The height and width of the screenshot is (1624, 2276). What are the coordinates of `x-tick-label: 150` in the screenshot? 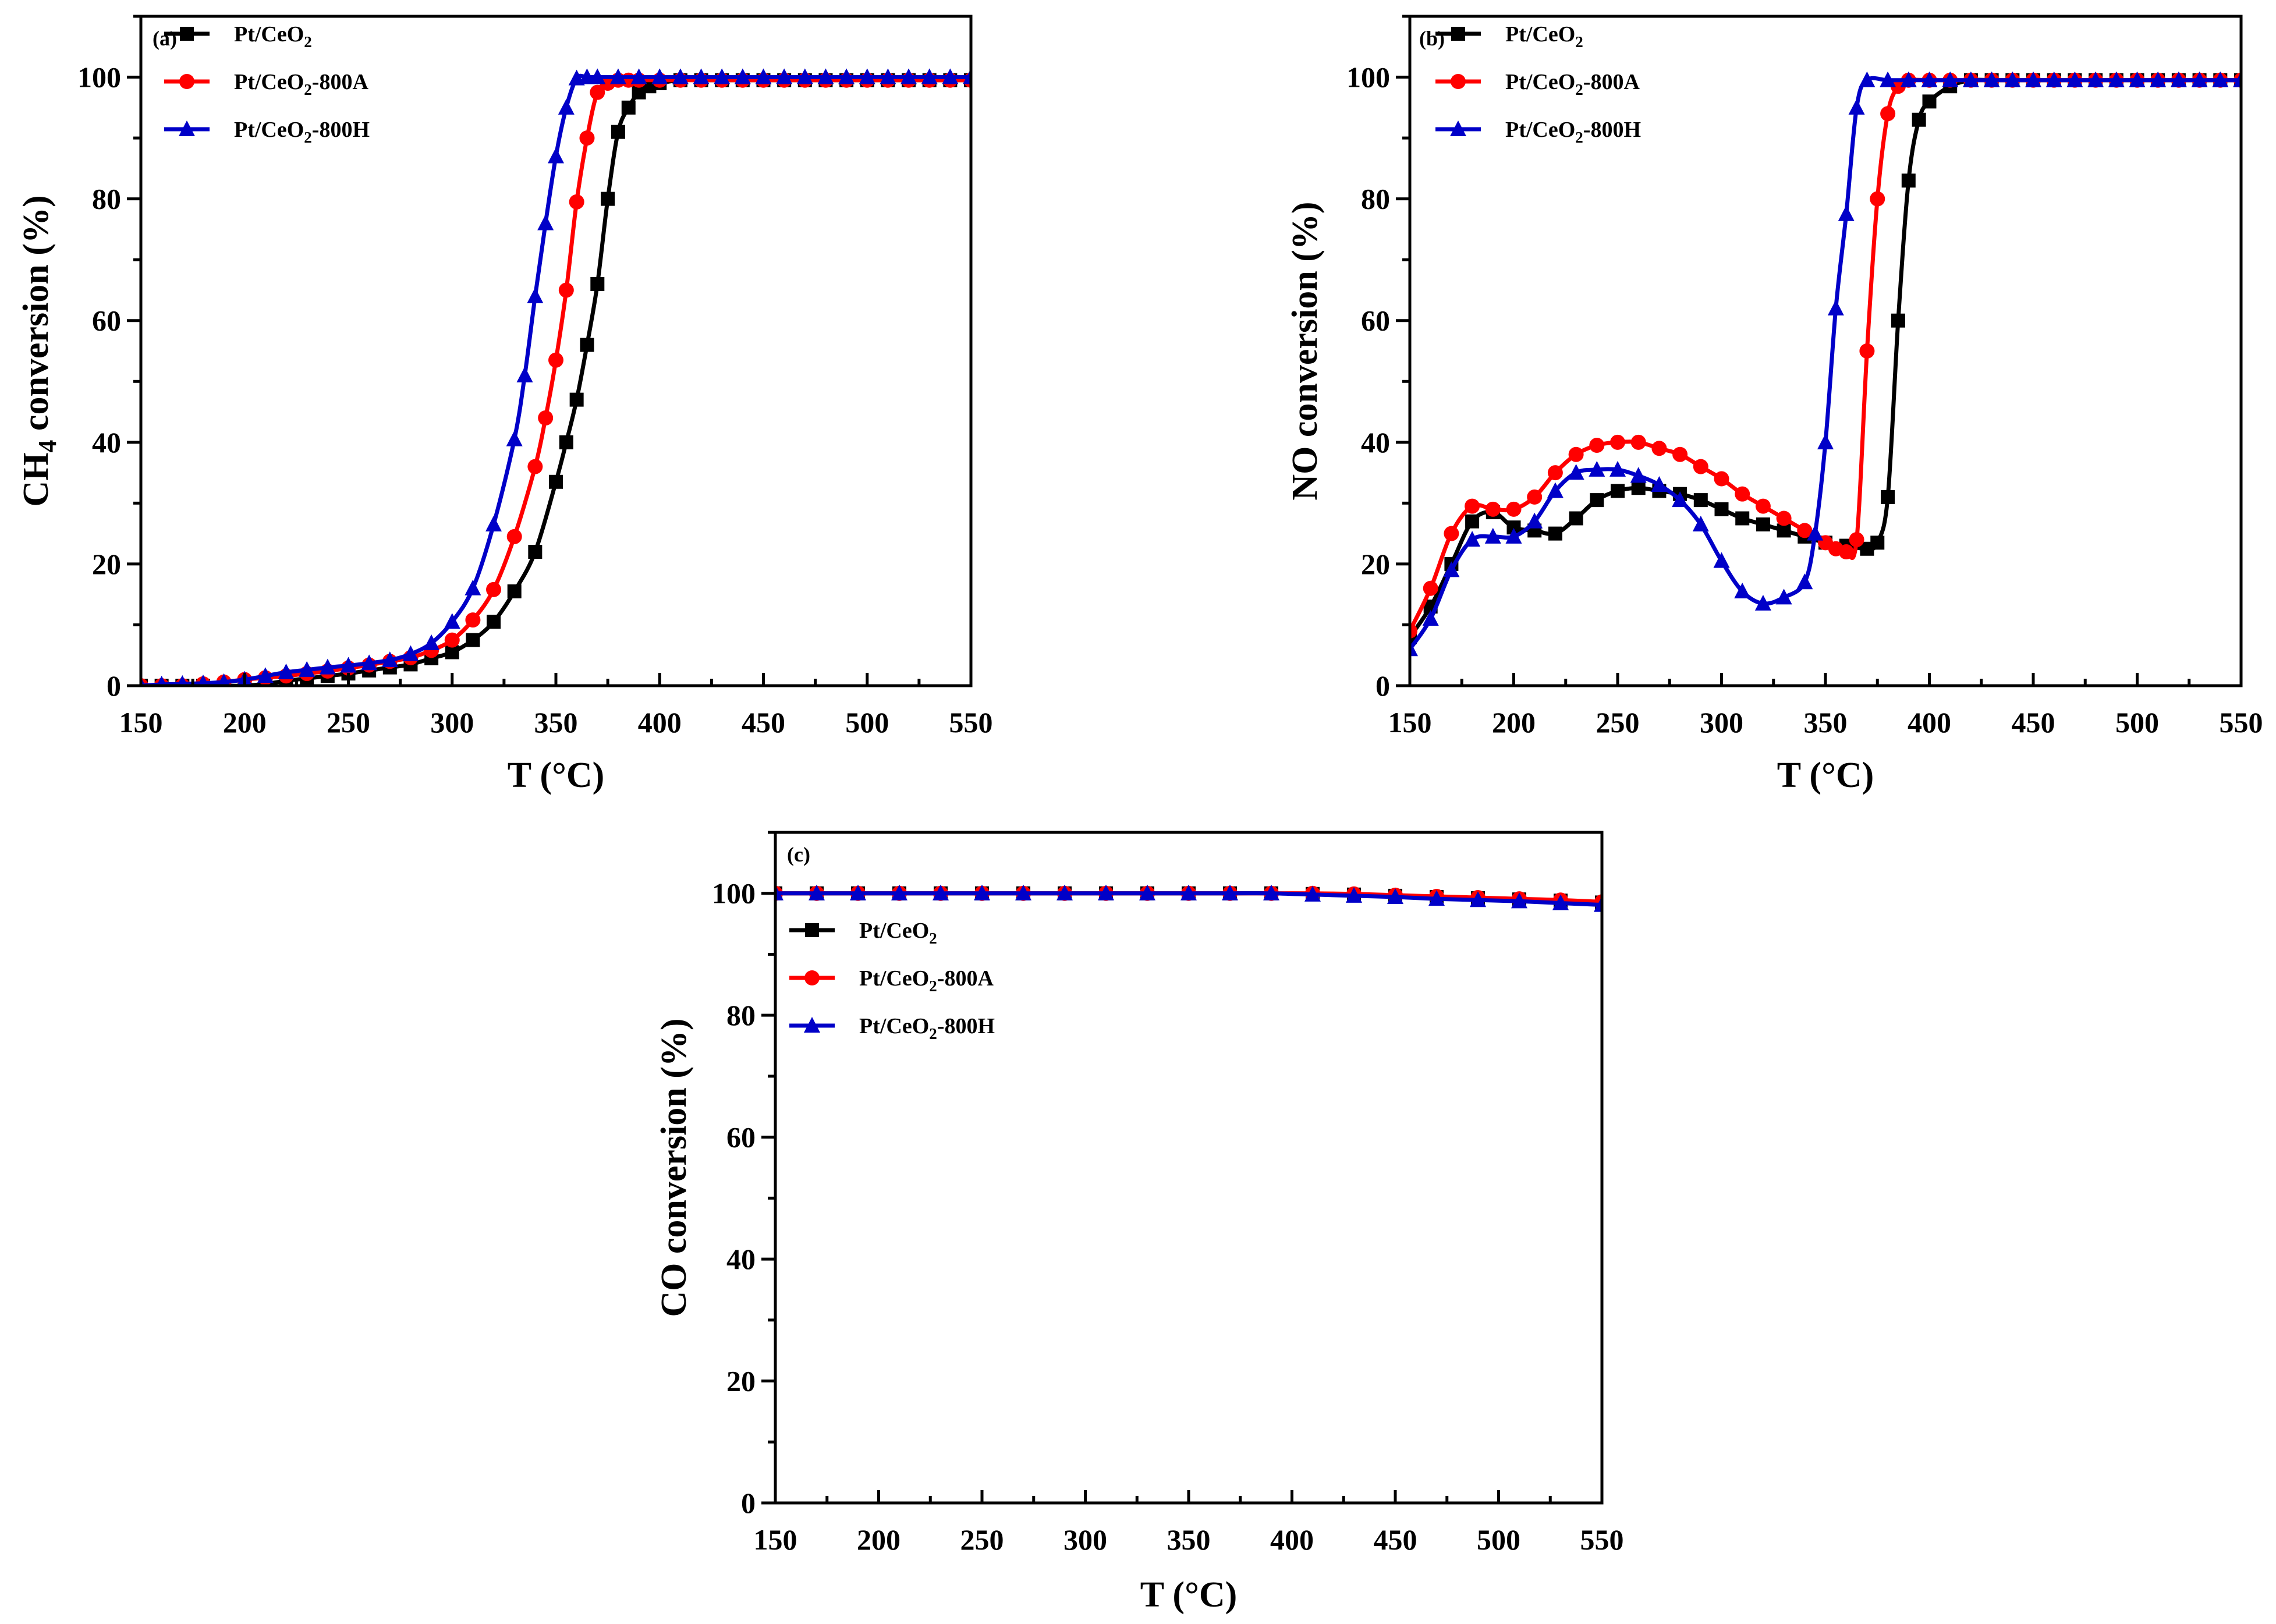 It's located at (141, 722).